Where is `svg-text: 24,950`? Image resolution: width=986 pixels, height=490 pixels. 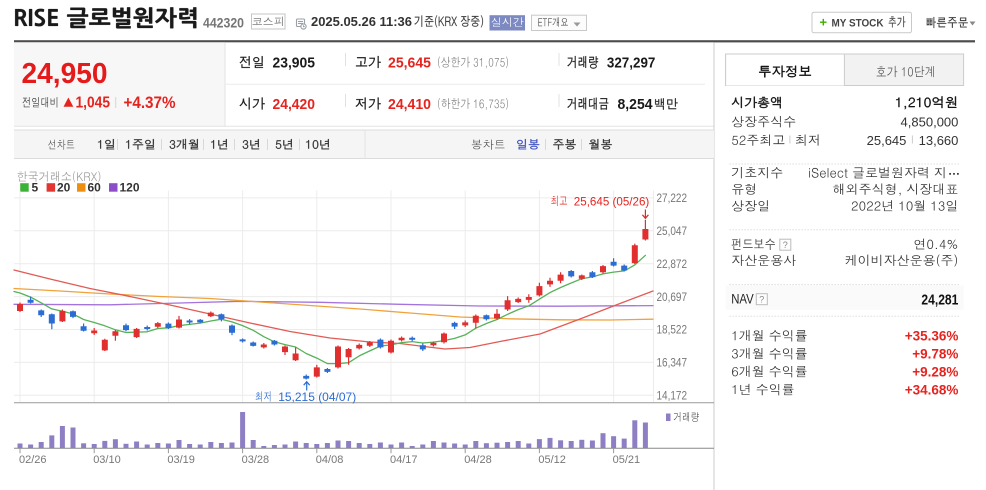
svg-text: 24,950 is located at coordinates (65, 74).